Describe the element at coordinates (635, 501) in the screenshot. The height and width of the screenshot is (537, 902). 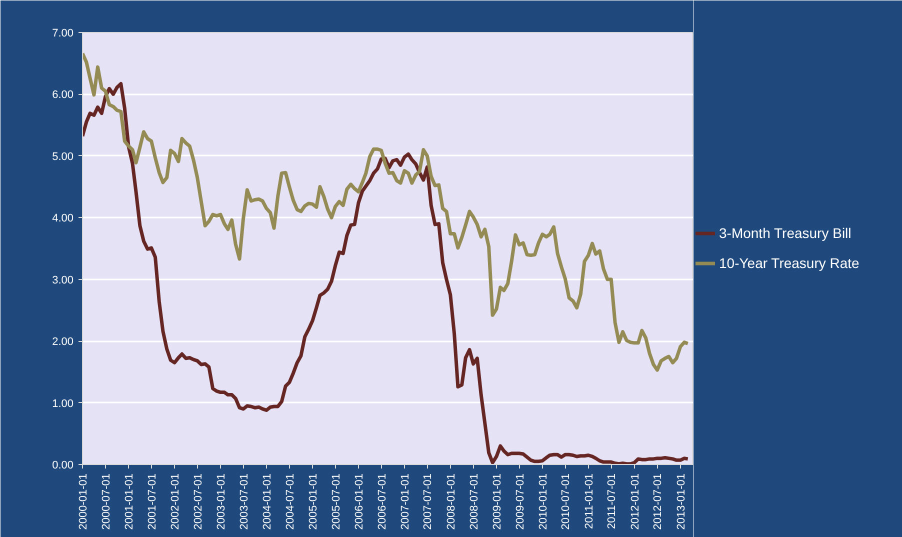
I see `x-tick-label: 2012-01-01` at that location.